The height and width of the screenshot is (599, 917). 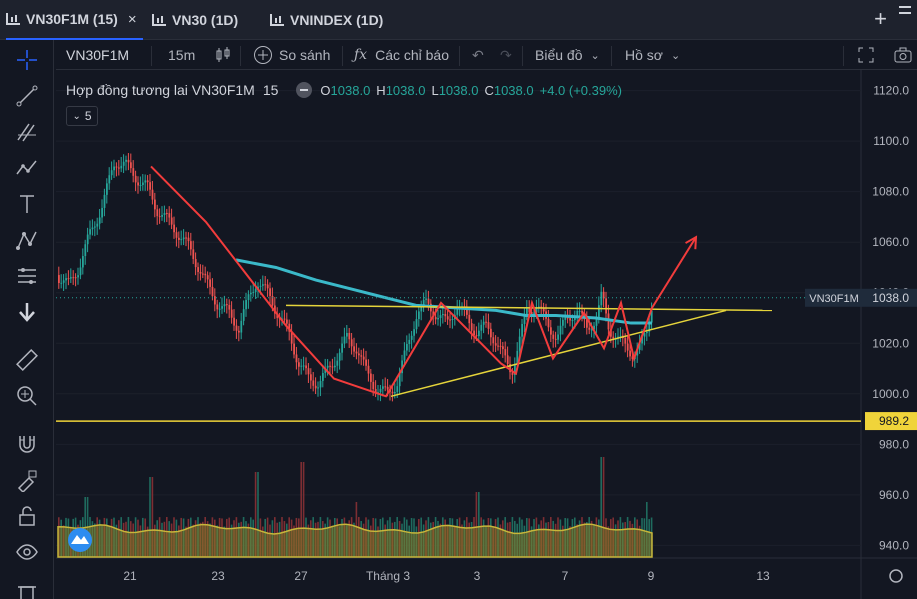 I want to click on add-tab-button: +, so click(x=880, y=18).